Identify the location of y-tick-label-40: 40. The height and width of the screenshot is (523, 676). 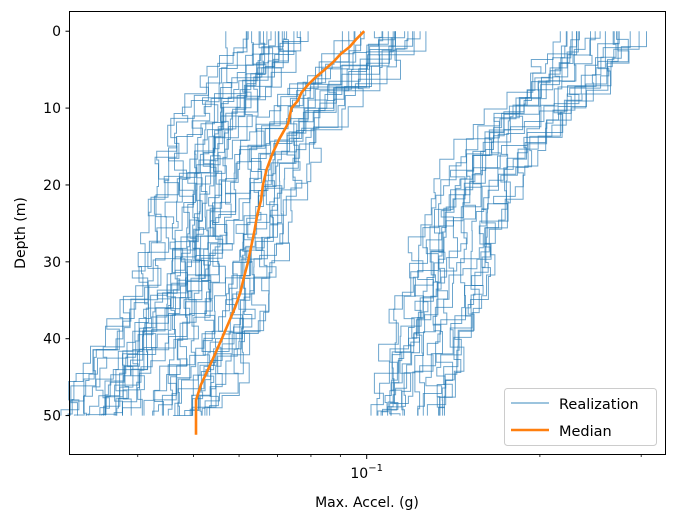
(52, 340).